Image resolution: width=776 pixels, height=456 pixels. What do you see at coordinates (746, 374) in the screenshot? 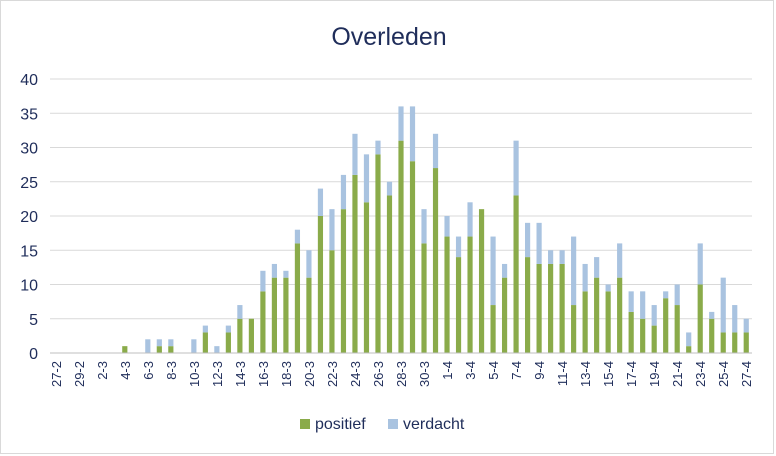
I see `x-tick-label: 27-4` at bounding box center [746, 374].